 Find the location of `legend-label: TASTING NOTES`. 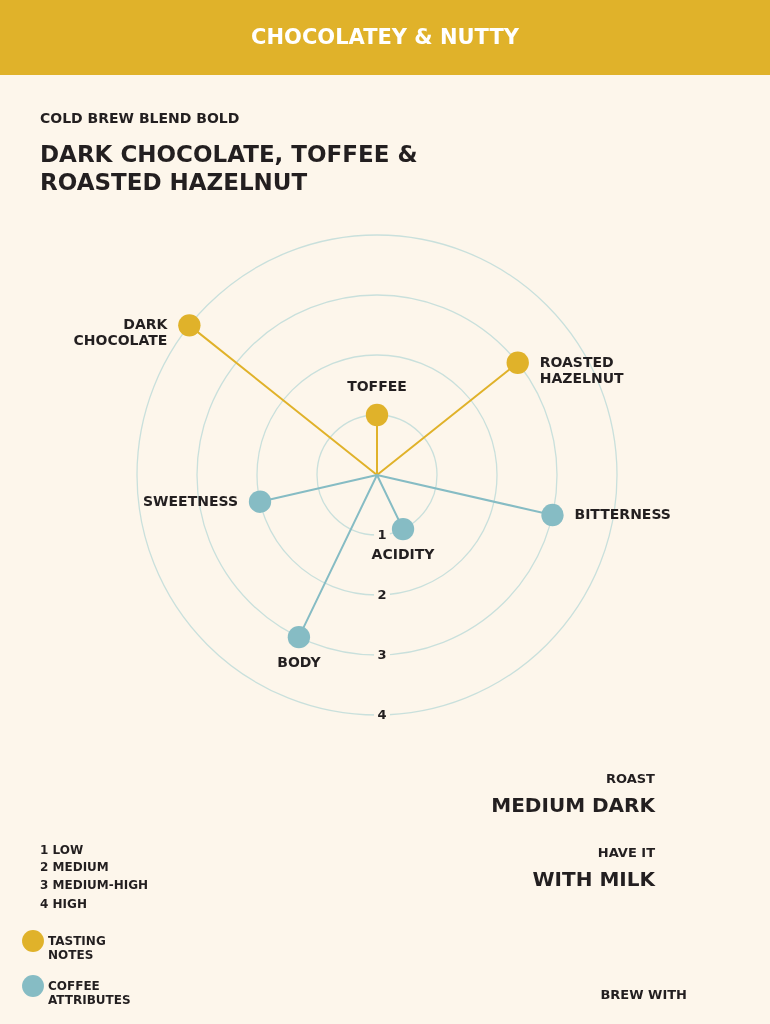

legend-label: TASTING NOTES is located at coordinates (77, 948).